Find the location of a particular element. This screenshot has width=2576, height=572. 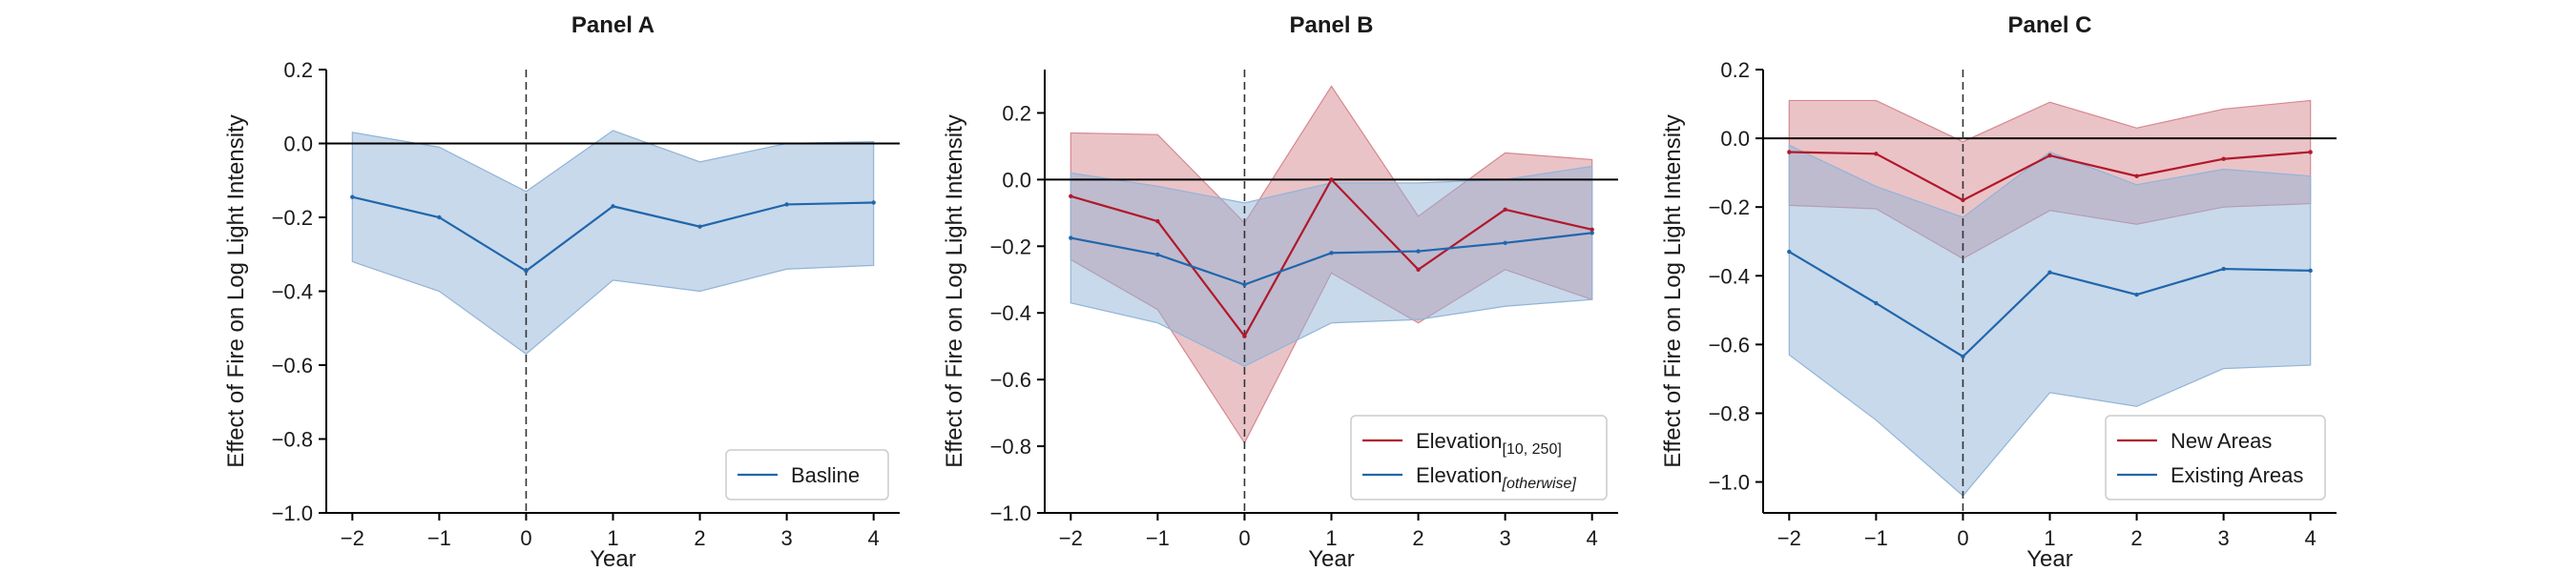

panel-title: Panel B is located at coordinates (1331, 25).